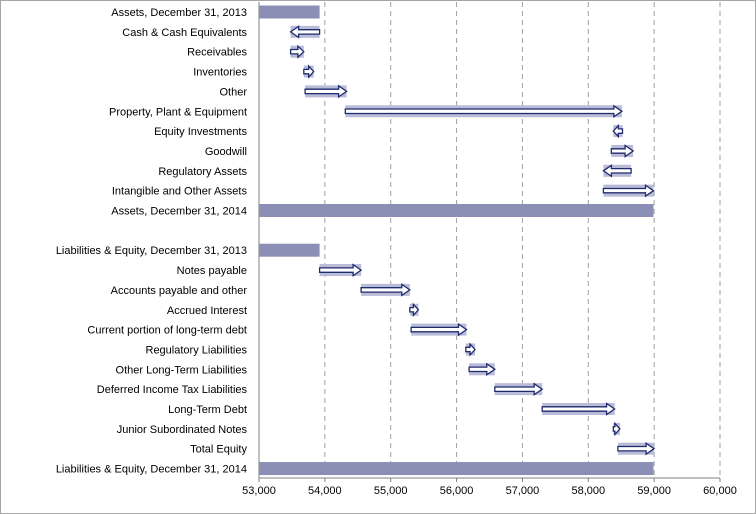  I want to click on x-tick-label: 58,000, so click(588, 491).